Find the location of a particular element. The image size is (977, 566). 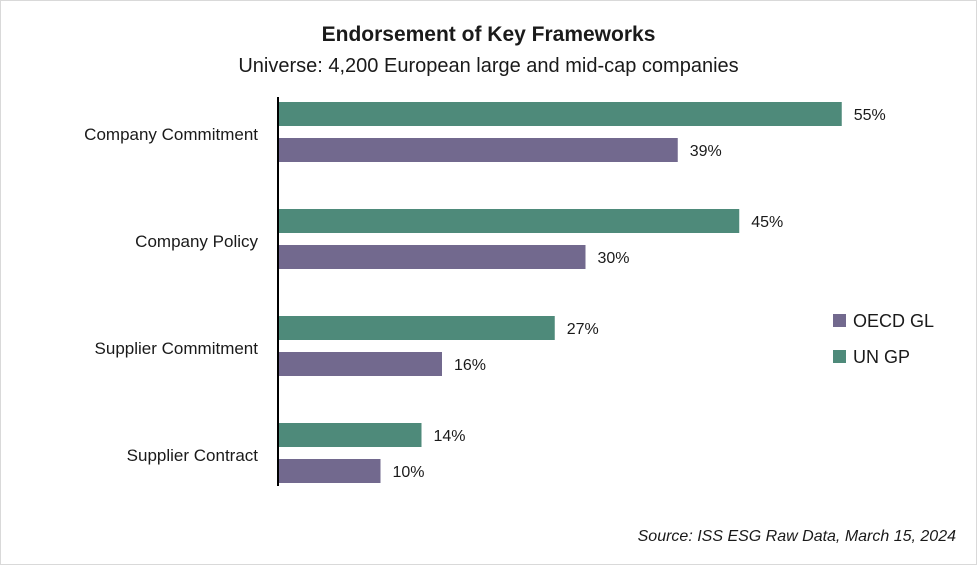

legend-label: OECD GL is located at coordinates (893, 321).